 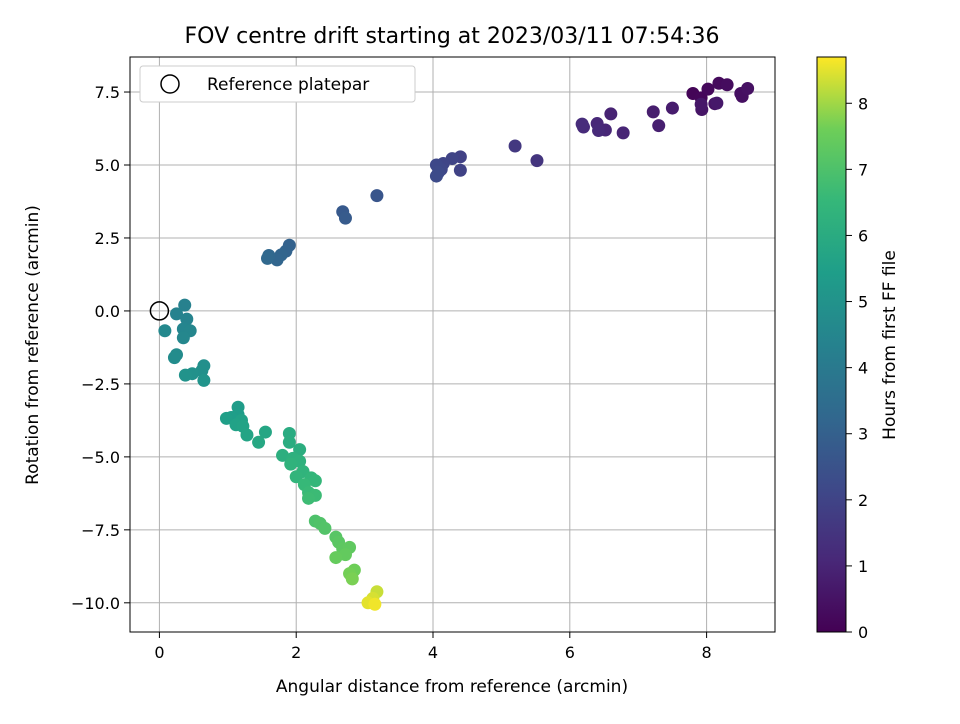 What do you see at coordinates (831, 344) in the screenshot?
I see `colorbar-gradient` at bounding box center [831, 344].